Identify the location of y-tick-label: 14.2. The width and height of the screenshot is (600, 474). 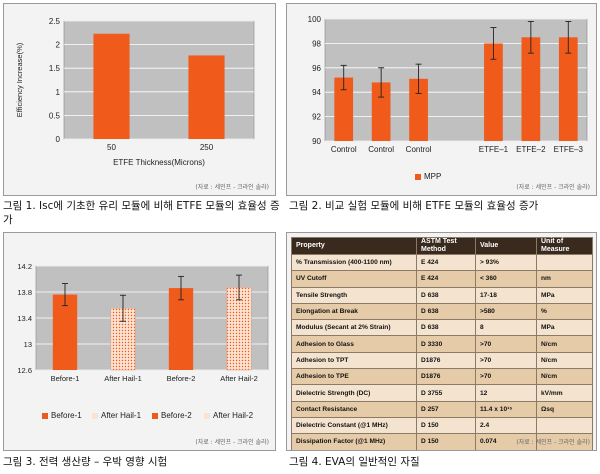
(24, 266).